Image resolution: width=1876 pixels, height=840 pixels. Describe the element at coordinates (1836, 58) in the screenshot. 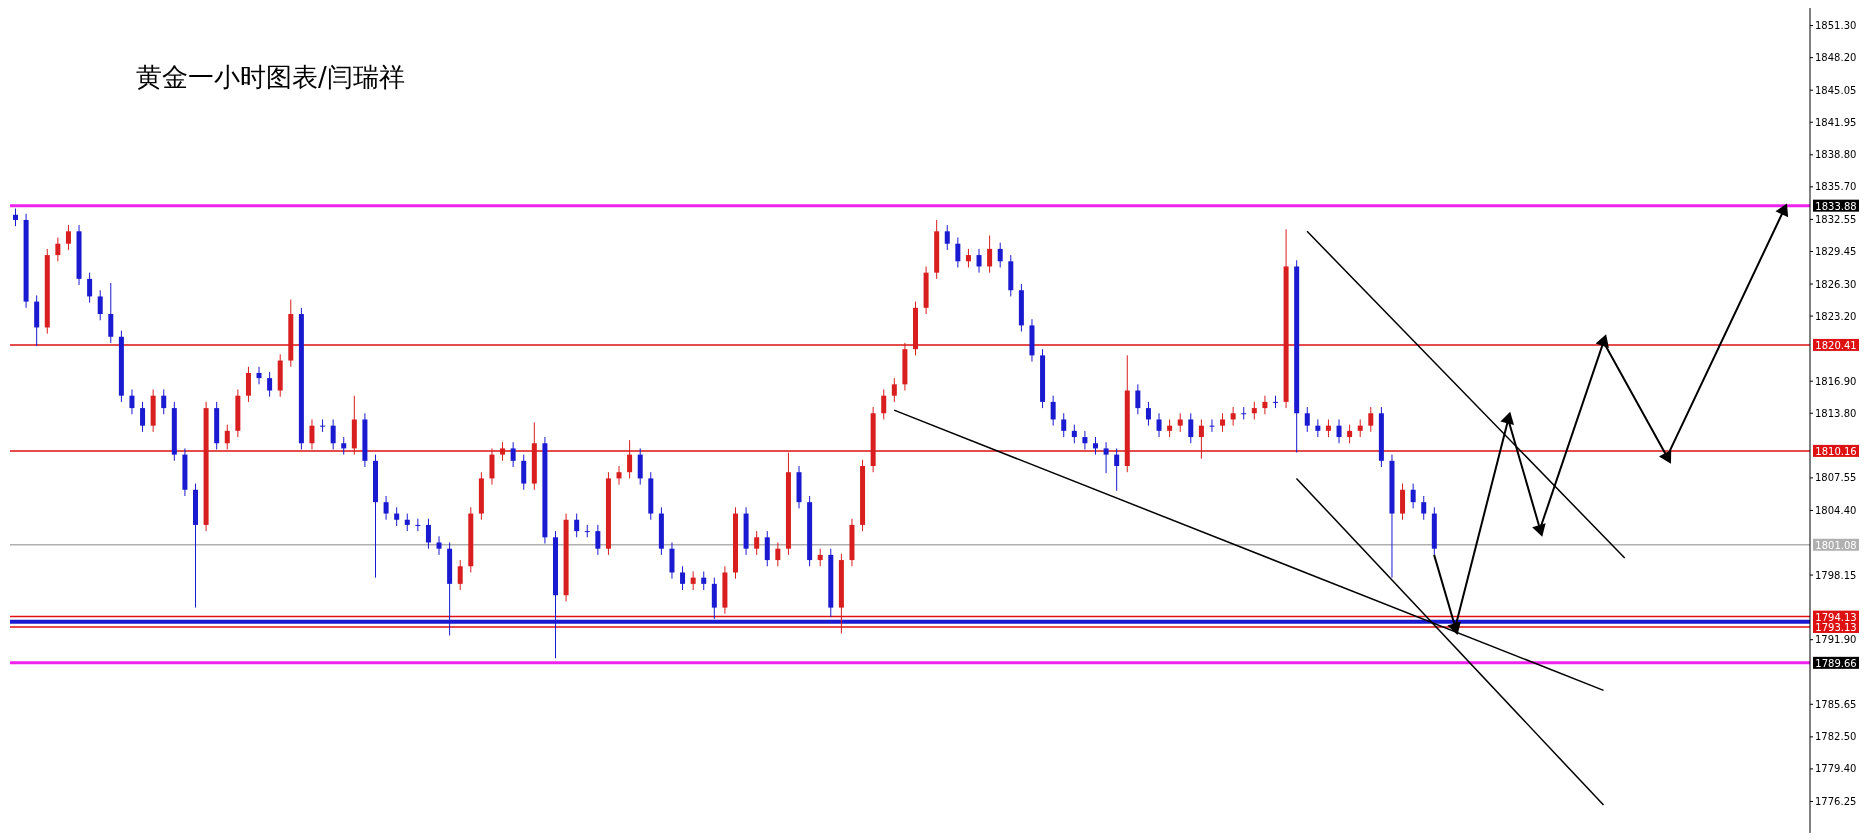

I see `y-tick-label: 1848.20` at that location.